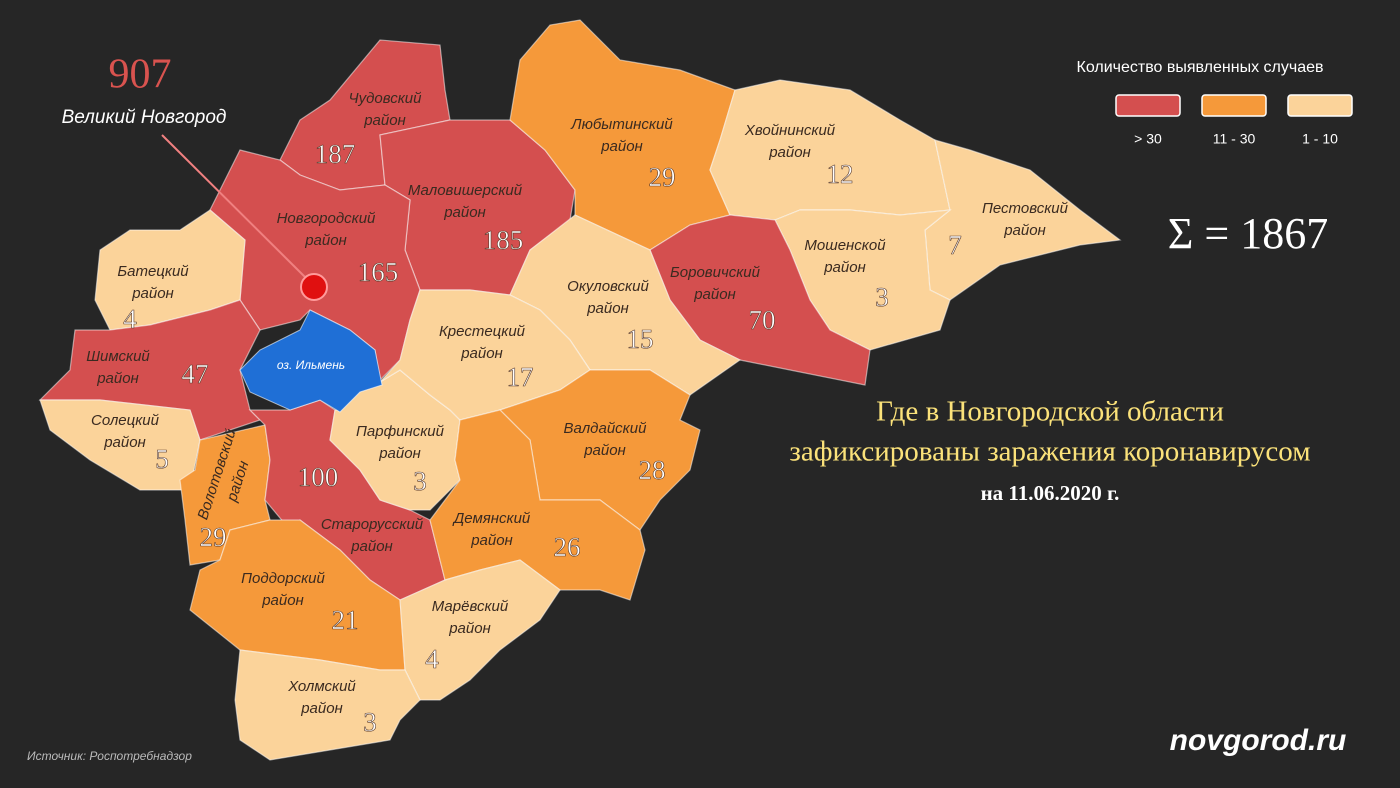 The width and height of the screenshot is (1400, 788). Describe the element at coordinates (326, 218) in the screenshot. I see `region-name-line: Новгородский` at that location.